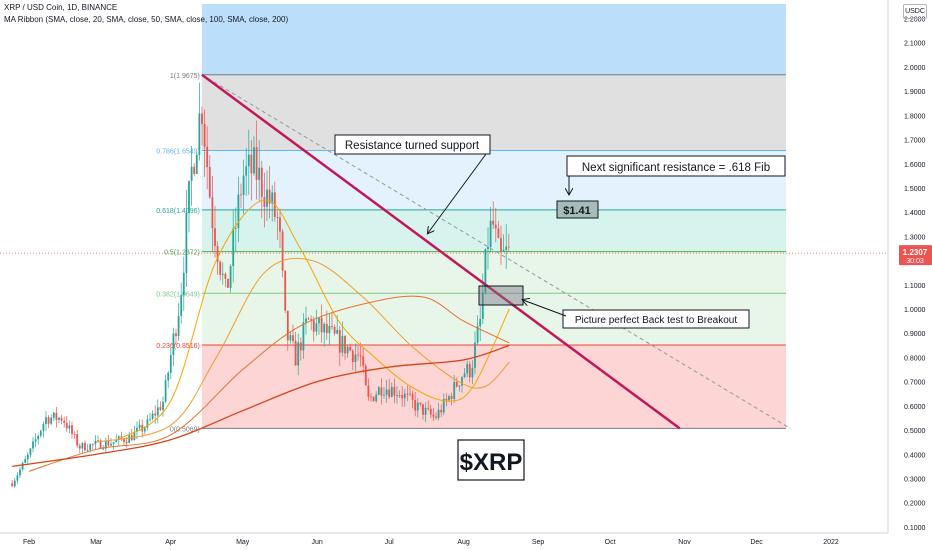 The image size is (932, 550). I want to click on callout-text-resistance: Resistance turned support, so click(412, 146).